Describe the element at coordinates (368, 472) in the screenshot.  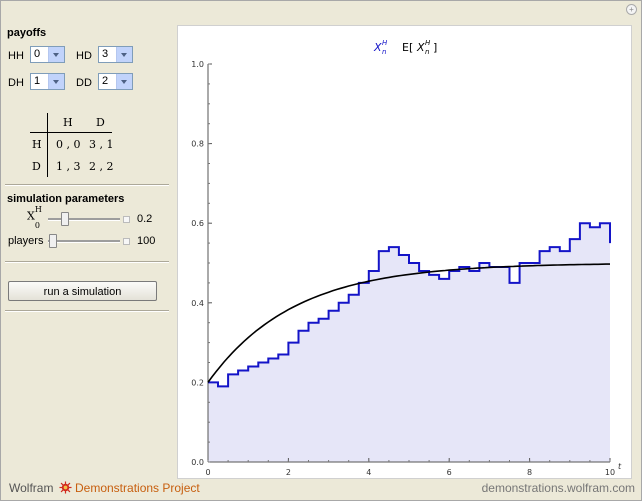
I see `x-tick-label: 4` at that location.